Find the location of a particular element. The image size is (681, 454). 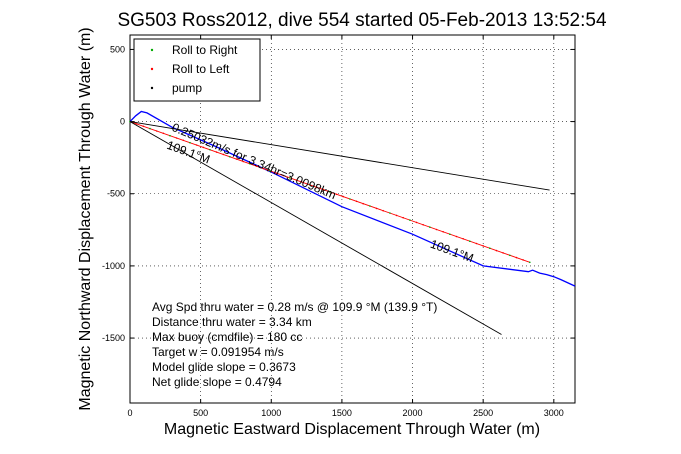

y-tick-labels: -1500 -1000 -500 0 500 is located at coordinates (113, 193).